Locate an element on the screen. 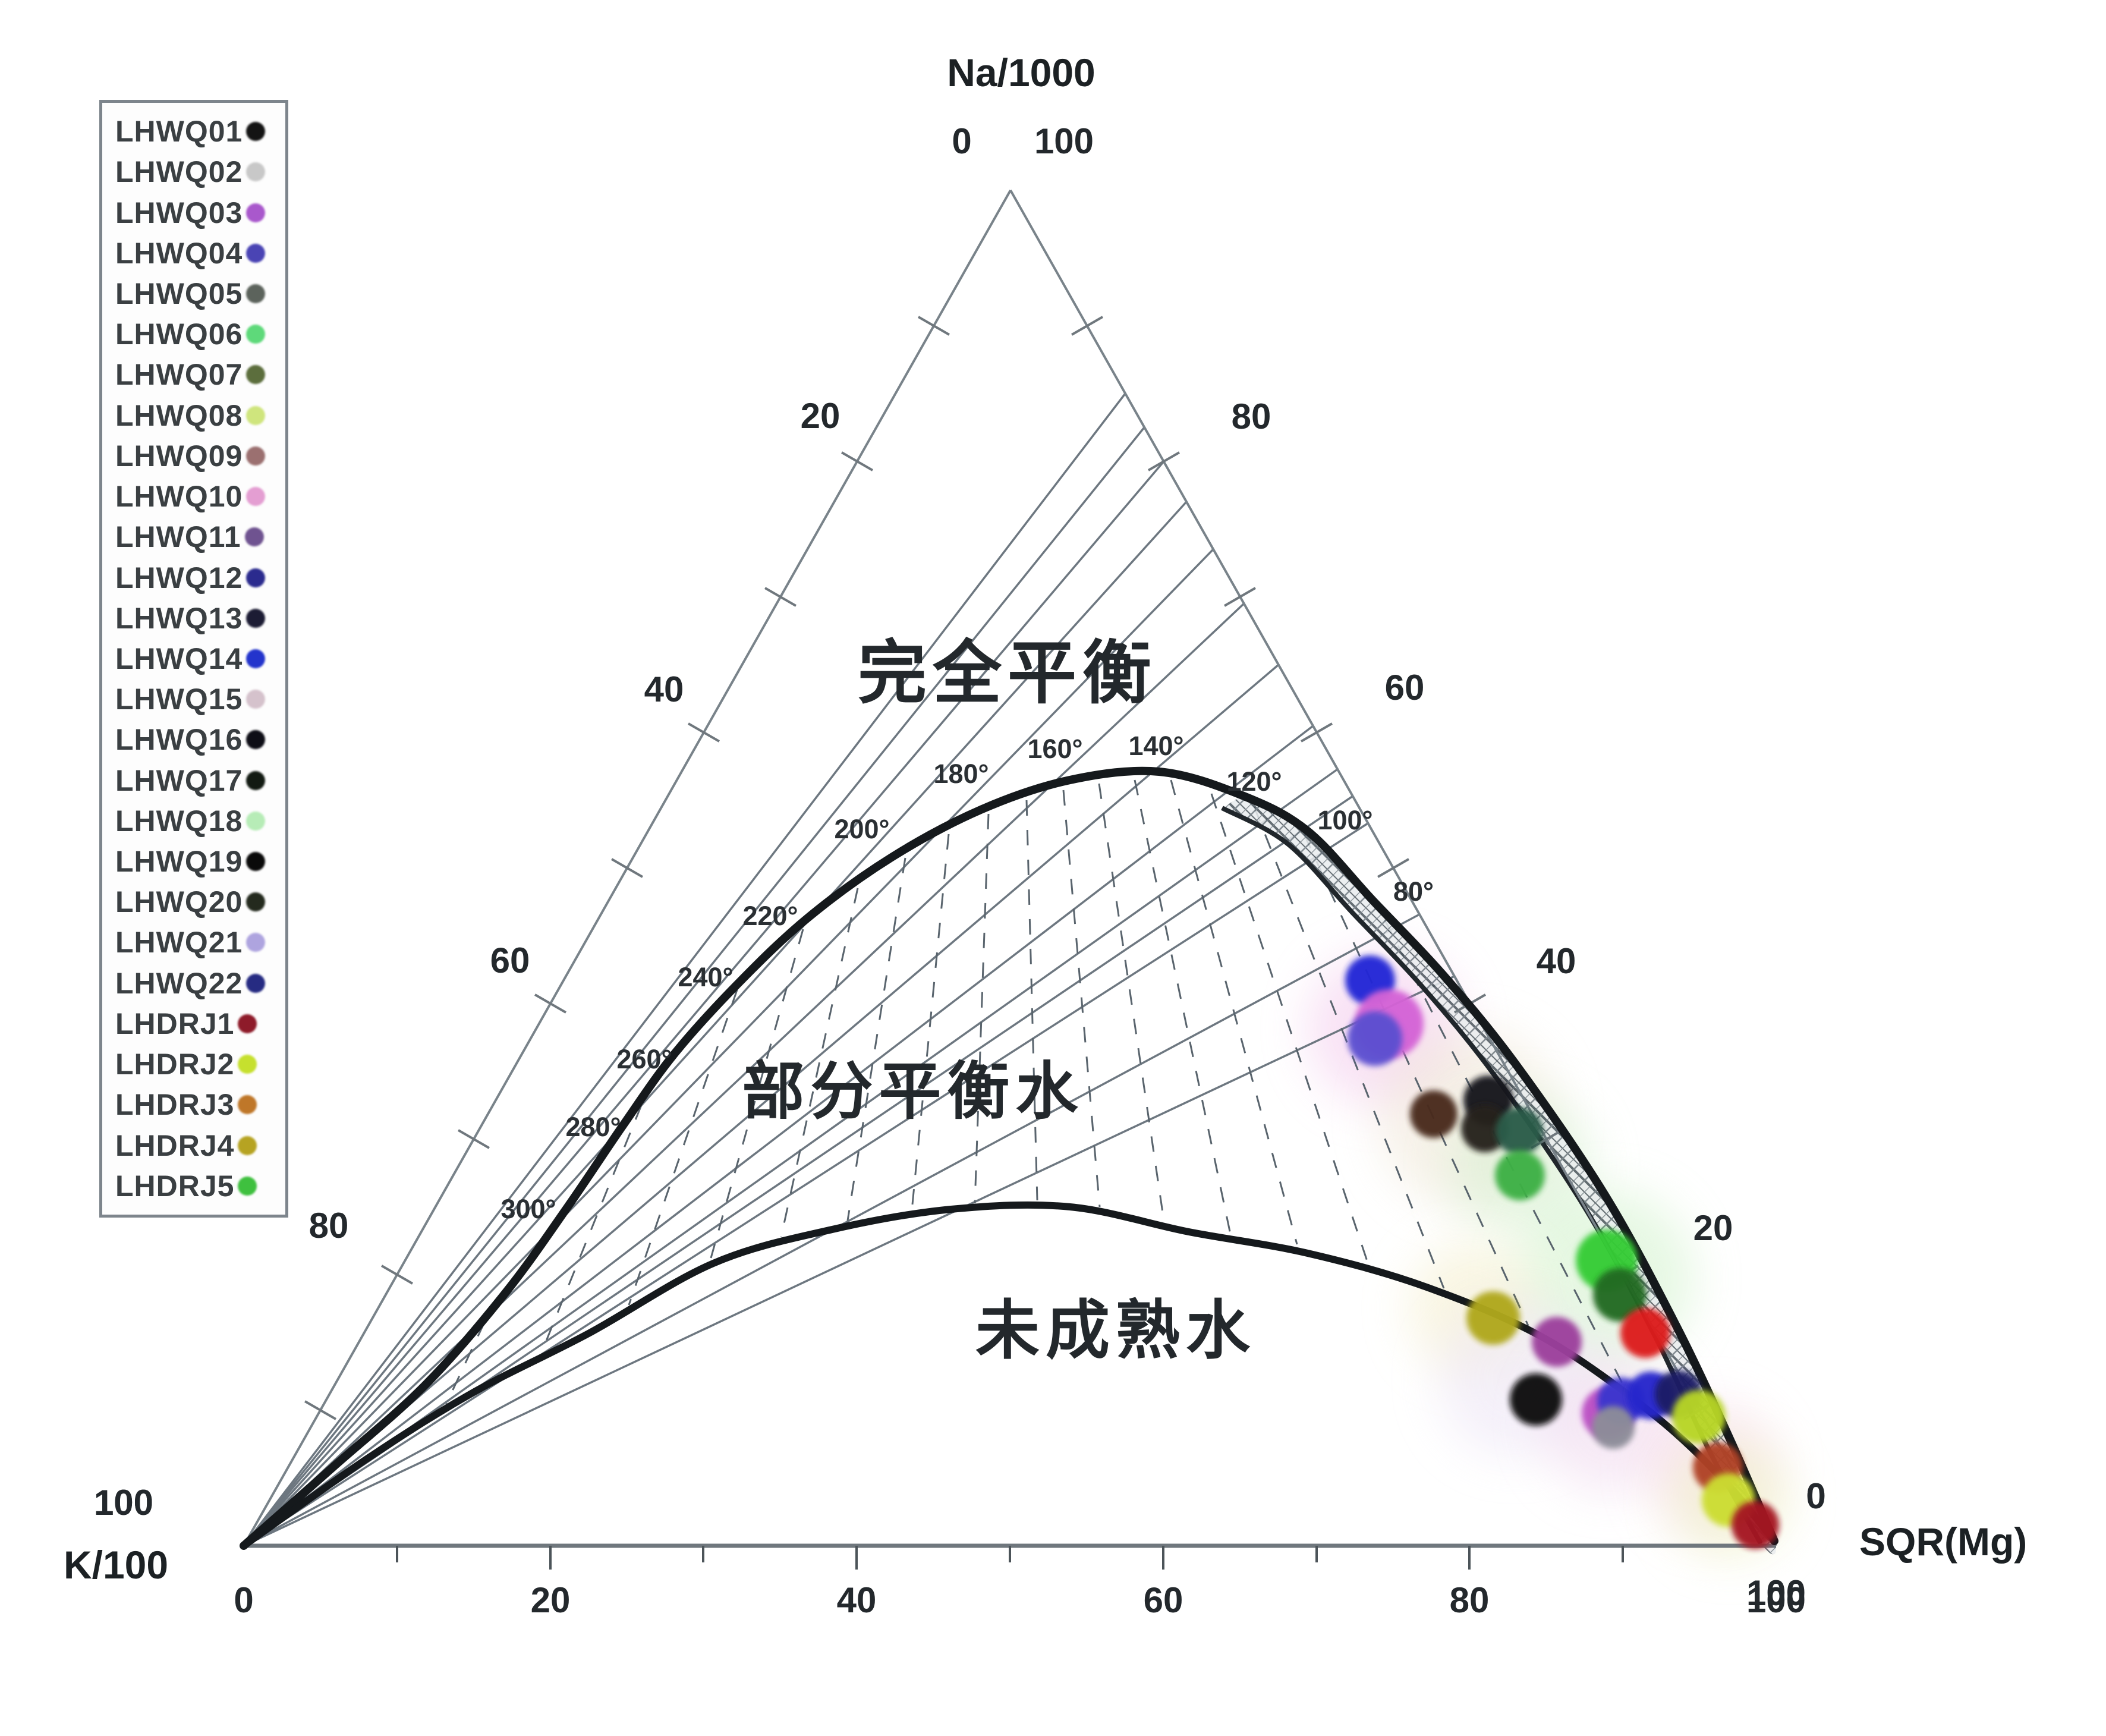 The height and width of the screenshot is (1736, 2106). legend-item: LHWQ21 is located at coordinates (197, 942).